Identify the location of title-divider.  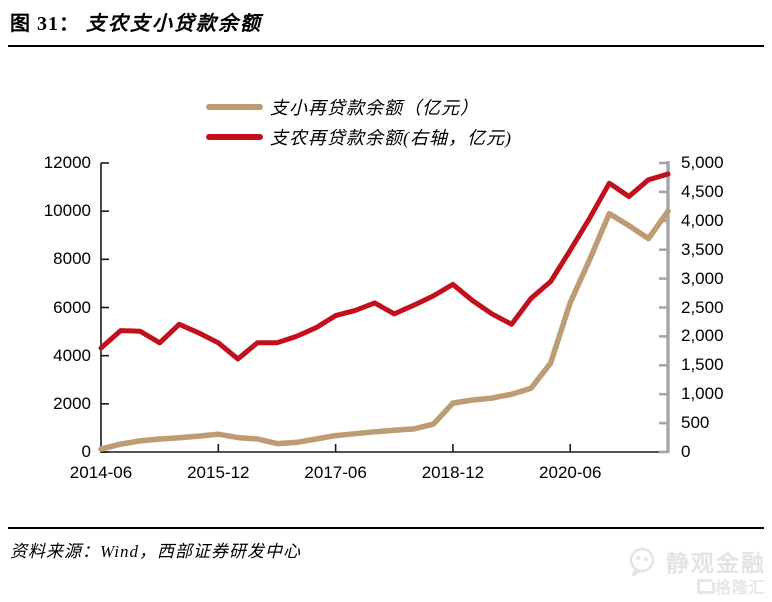
(386, 46).